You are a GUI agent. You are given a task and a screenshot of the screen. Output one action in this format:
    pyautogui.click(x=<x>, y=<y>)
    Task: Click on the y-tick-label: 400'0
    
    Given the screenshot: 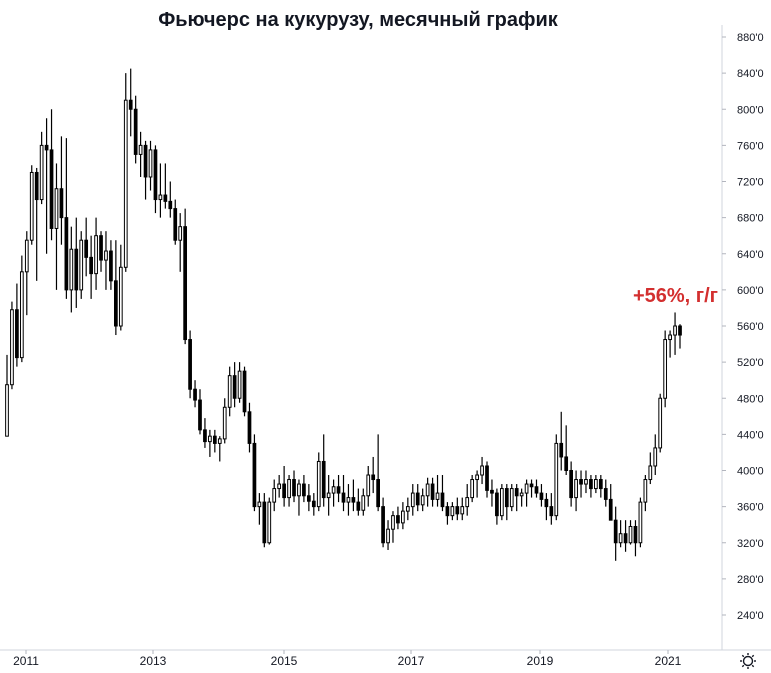 What is the action you would take?
    pyautogui.click(x=750, y=472)
    